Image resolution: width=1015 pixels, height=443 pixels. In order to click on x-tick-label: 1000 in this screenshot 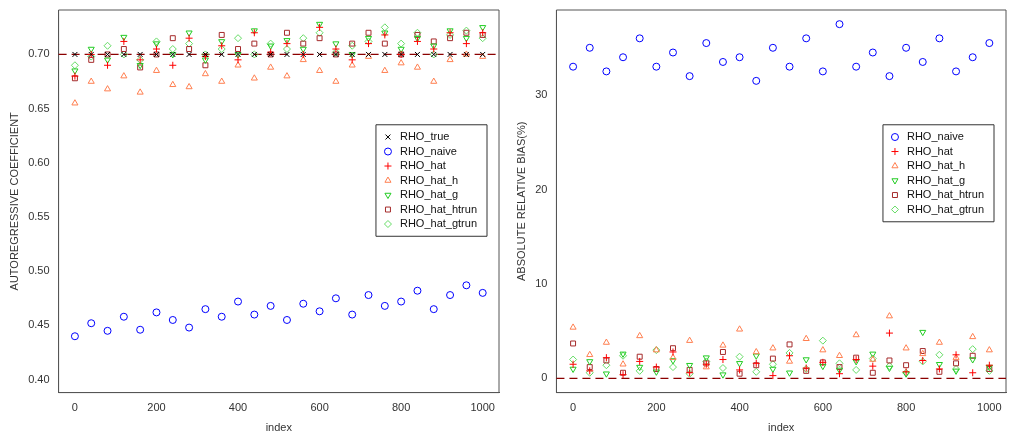, I will do `click(482, 407)`.